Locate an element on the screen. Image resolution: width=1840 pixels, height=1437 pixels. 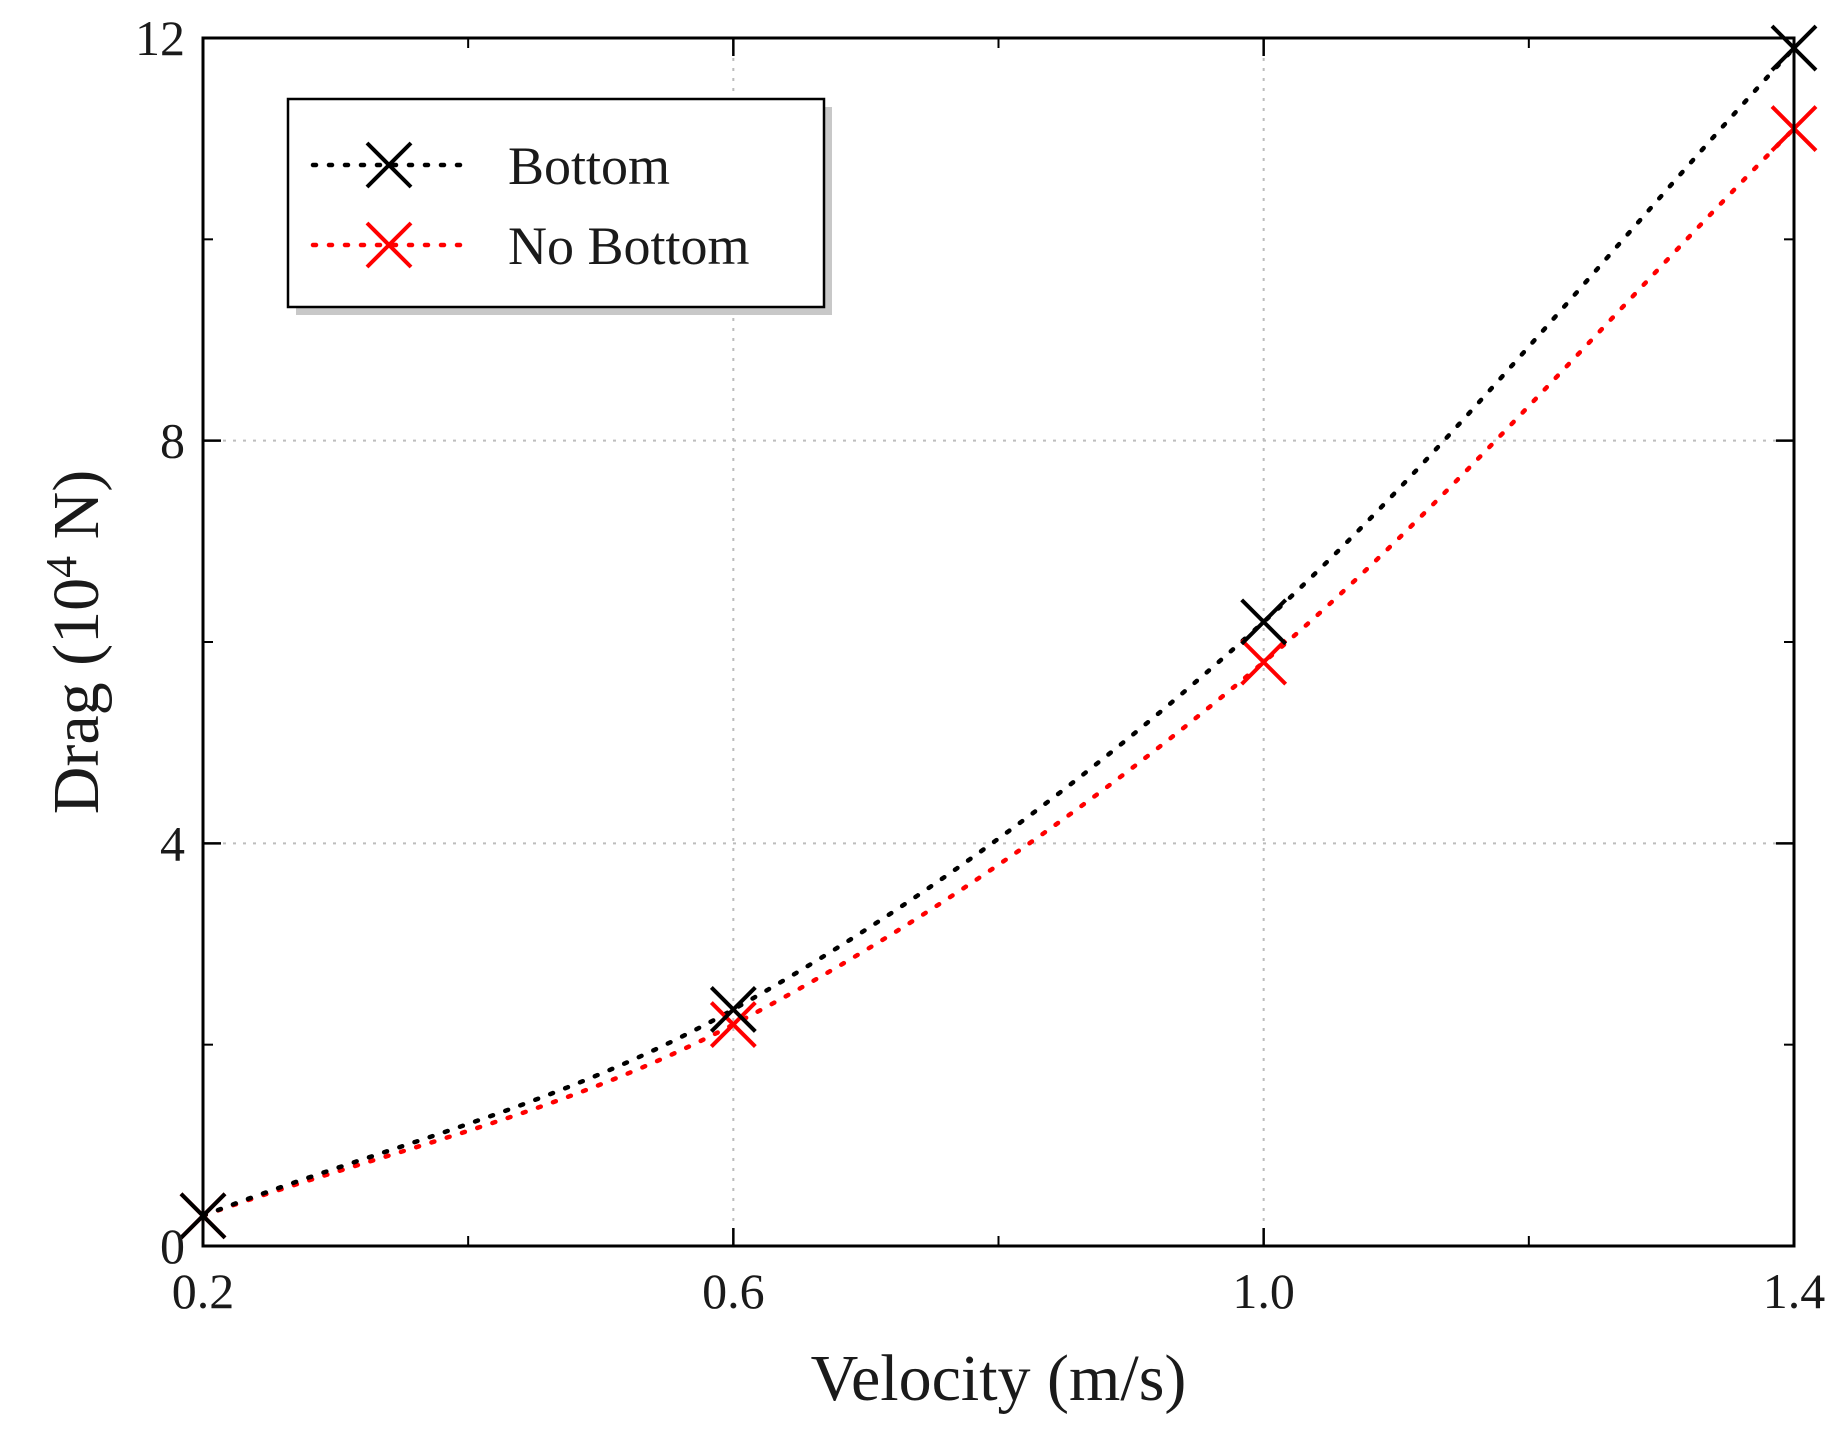
legend-marker-no-bottom is located at coordinates (389, 245).